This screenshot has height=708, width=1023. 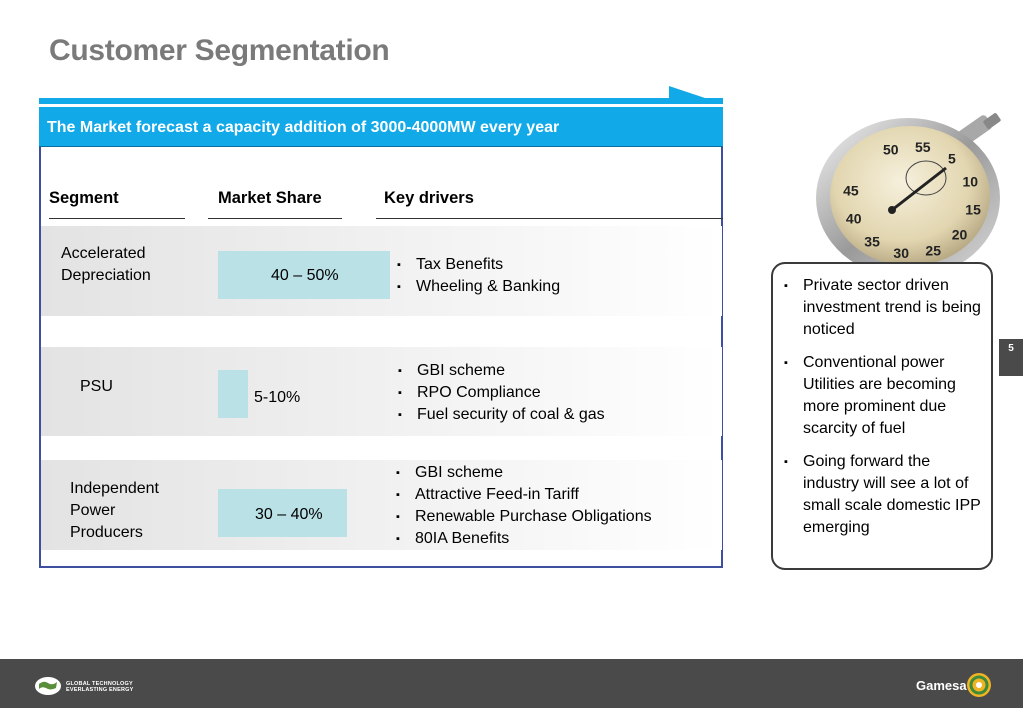 I want to click on list-item: ▪ RPO Compliance, so click(x=469, y=392).